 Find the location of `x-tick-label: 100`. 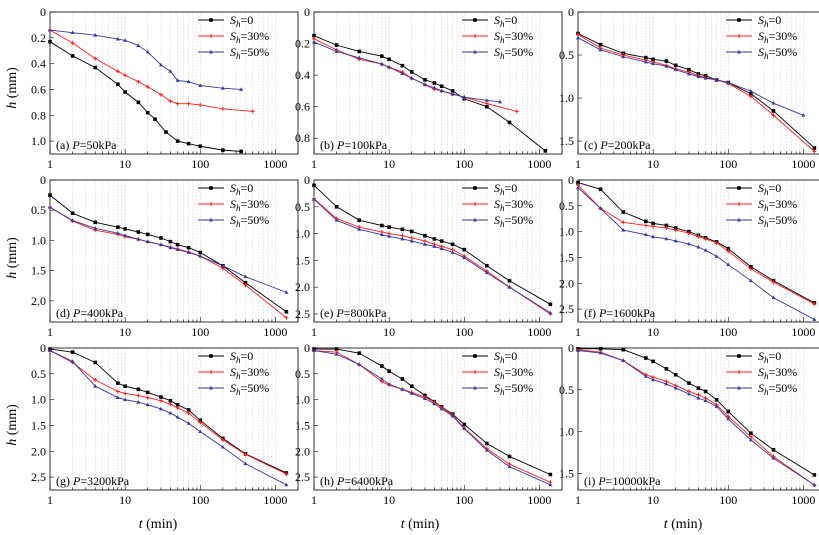

x-tick-label: 100 is located at coordinates (464, 332).